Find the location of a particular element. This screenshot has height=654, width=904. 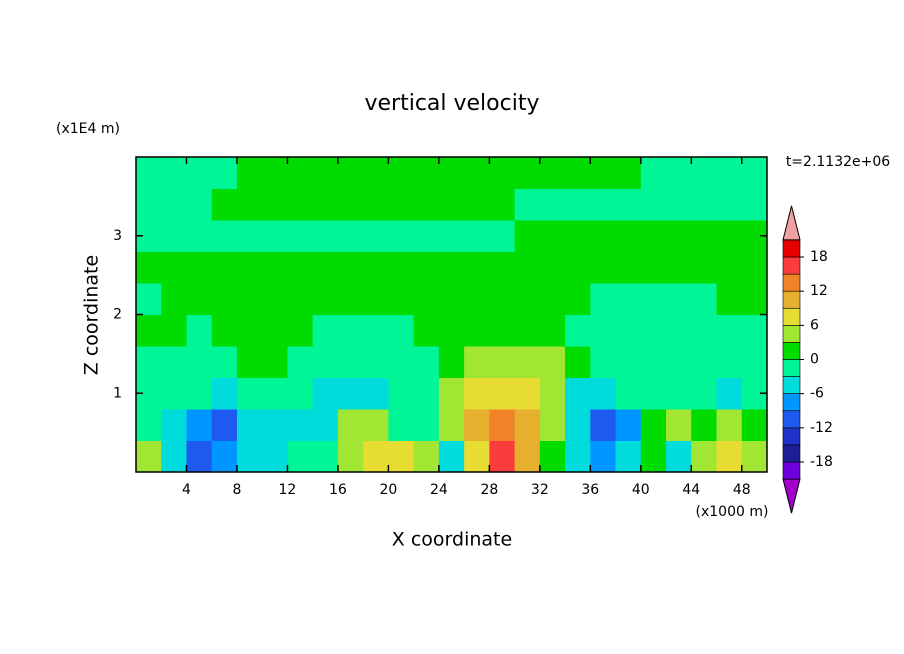

colorbar-label: 12 is located at coordinates (819, 291).